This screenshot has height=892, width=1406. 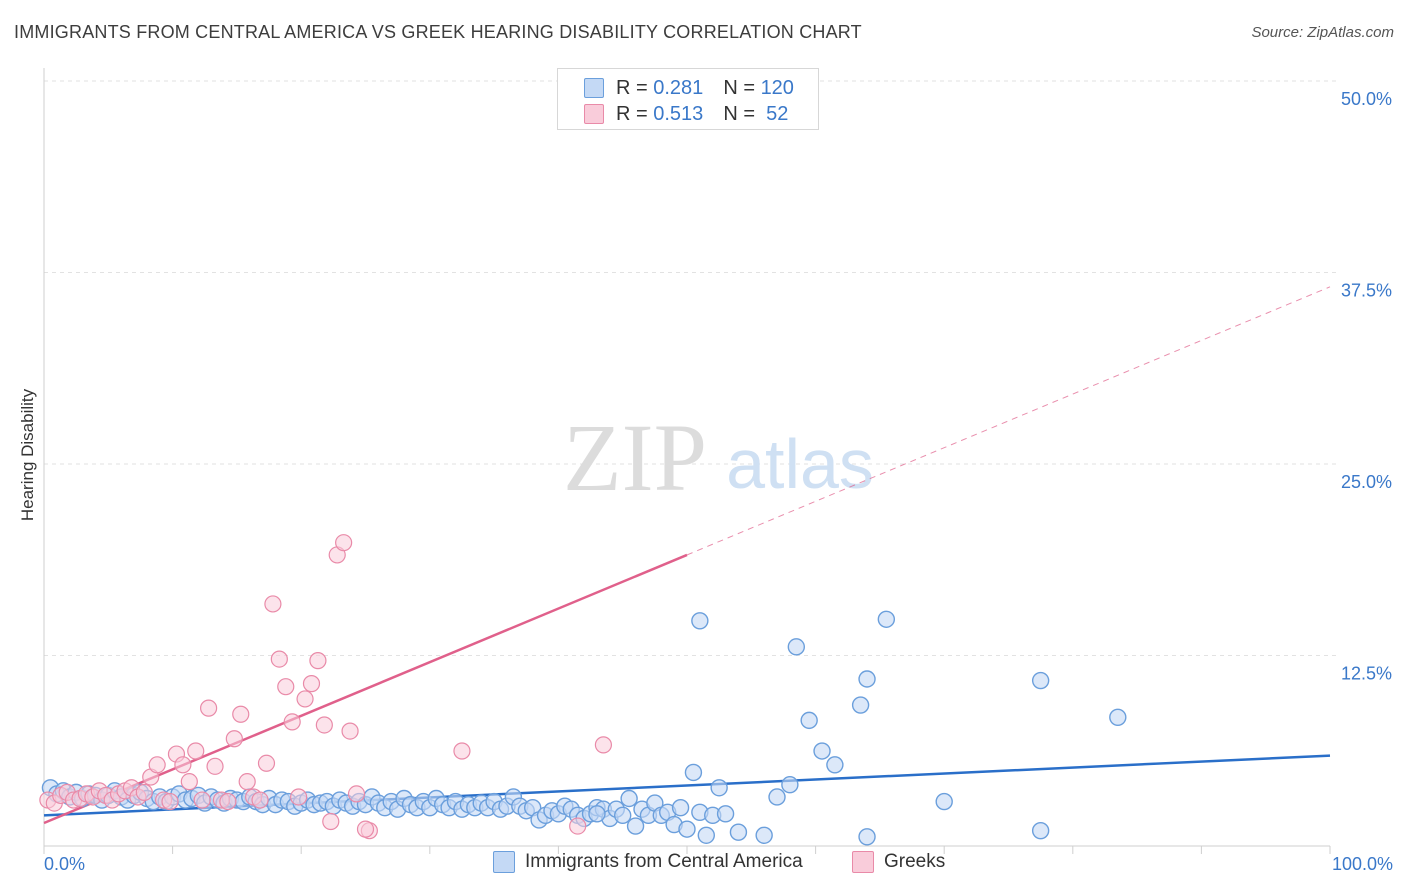 I want to click on source-credit: Source: ZipAtlas.com, so click(x=1322, y=32).